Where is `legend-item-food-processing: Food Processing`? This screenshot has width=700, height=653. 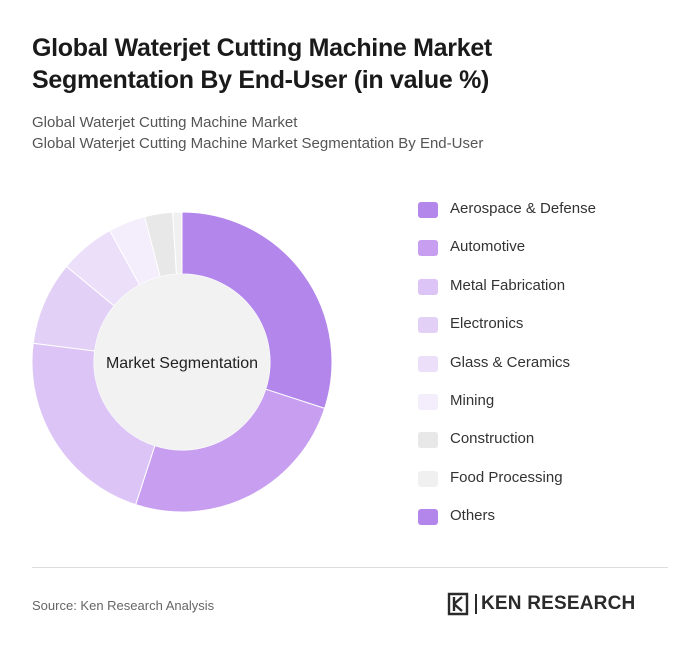
legend-item-food-processing: Food Processing is located at coordinates (507, 486).